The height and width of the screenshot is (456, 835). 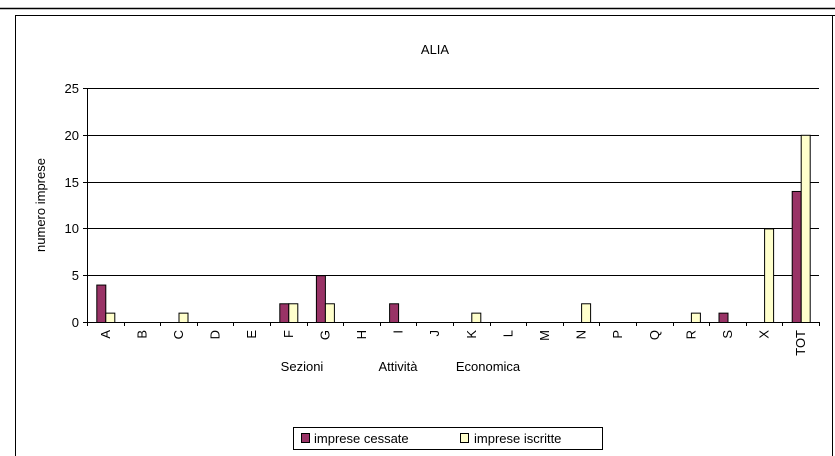 What do you see at coordinates (251, 334) in the screenshot?
I see `x-tick-label-e: E` at bounding box center [251, 334].